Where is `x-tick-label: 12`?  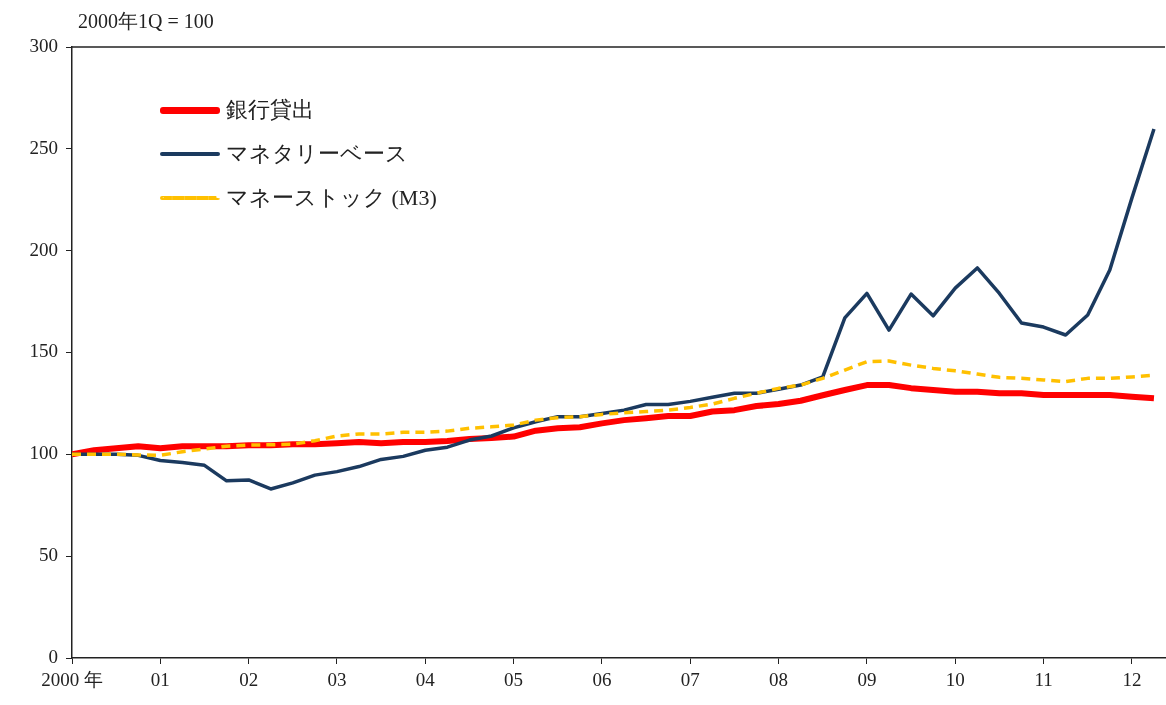 x-tick-label: 12 is located at coordinates (1132, 680).